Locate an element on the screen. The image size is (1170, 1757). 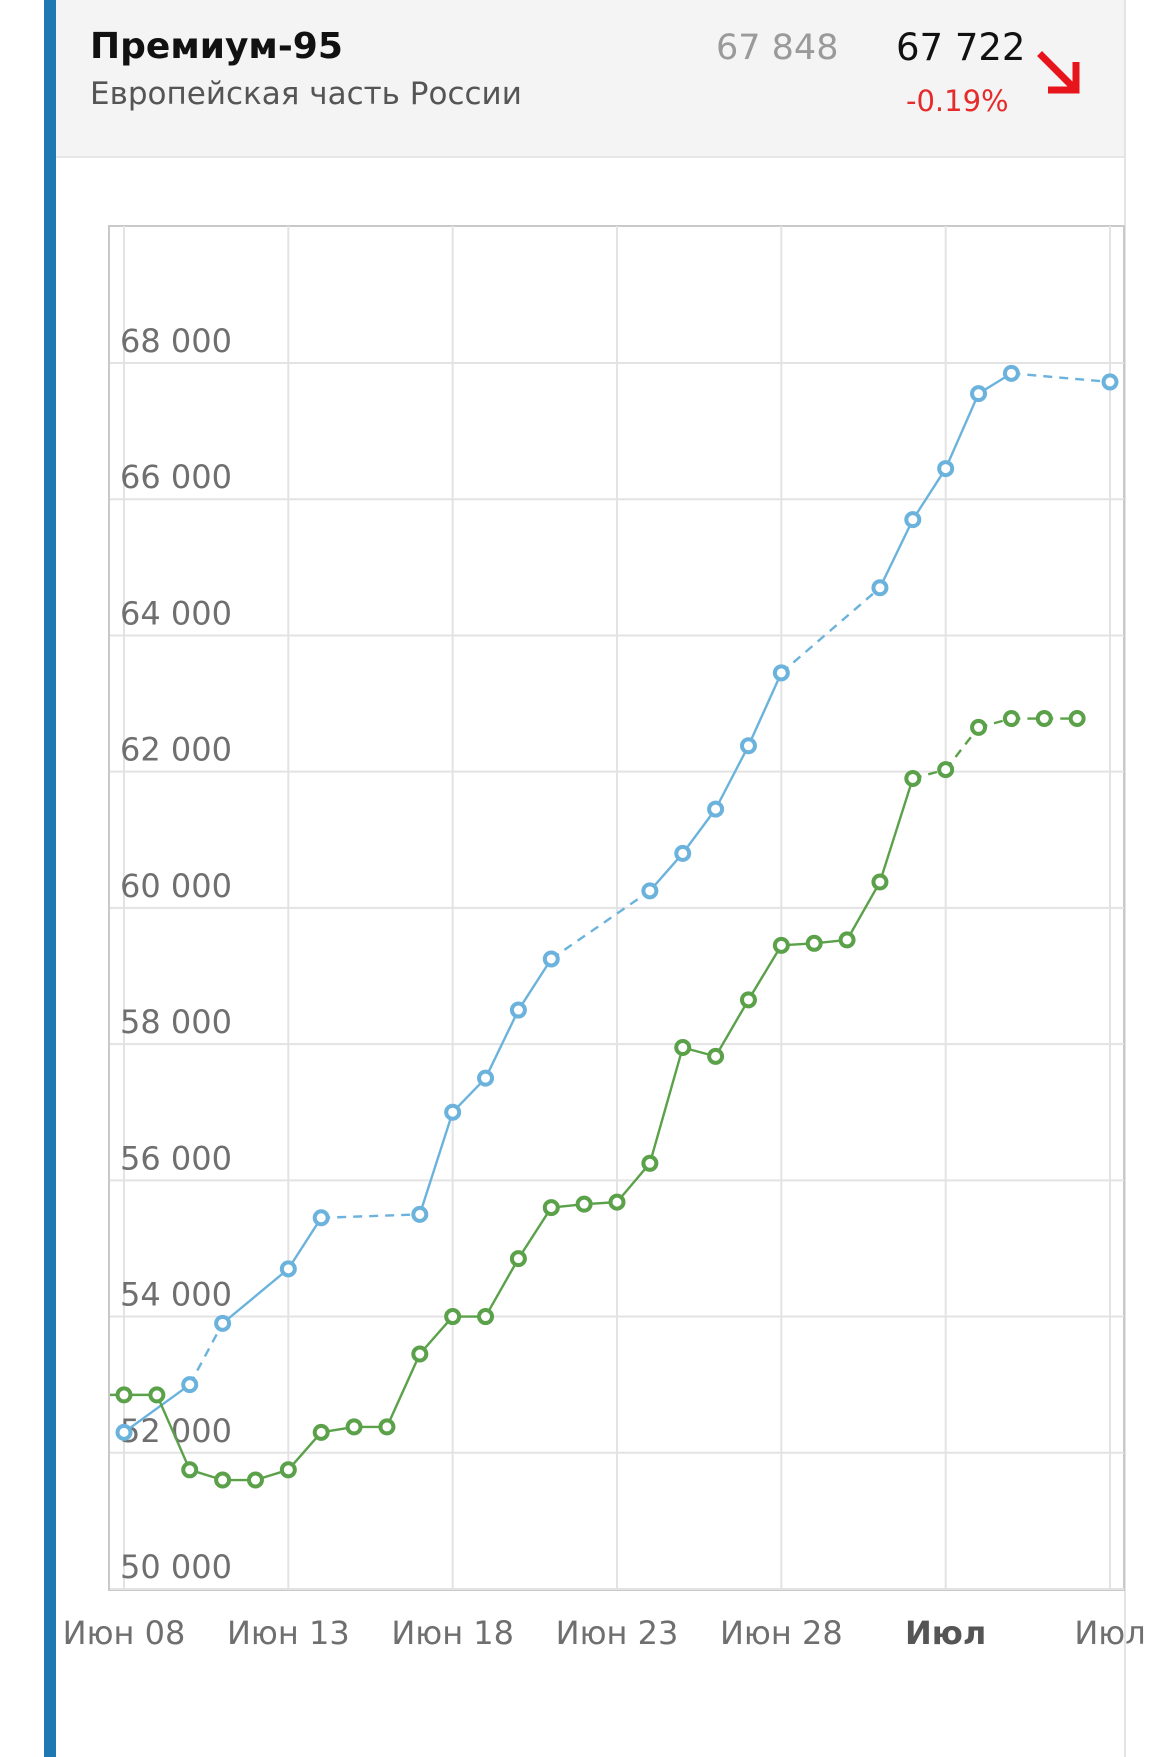
fuel-title: Премиум-95 is located at coordinates (216, 46).